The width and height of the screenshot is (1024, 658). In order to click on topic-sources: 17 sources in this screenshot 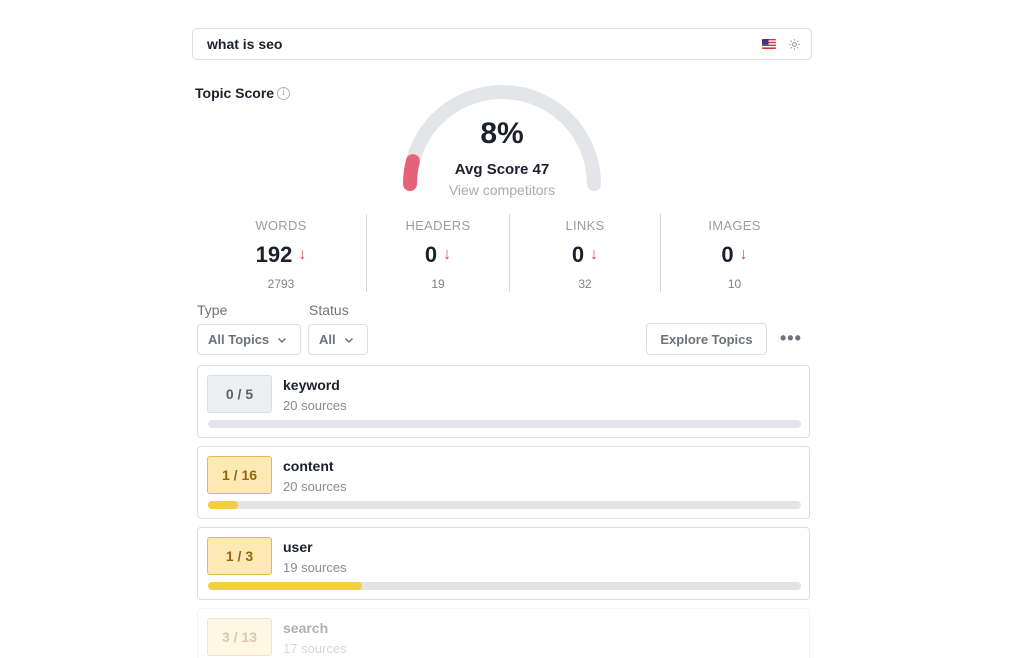, I will do `click(315, 648)`.